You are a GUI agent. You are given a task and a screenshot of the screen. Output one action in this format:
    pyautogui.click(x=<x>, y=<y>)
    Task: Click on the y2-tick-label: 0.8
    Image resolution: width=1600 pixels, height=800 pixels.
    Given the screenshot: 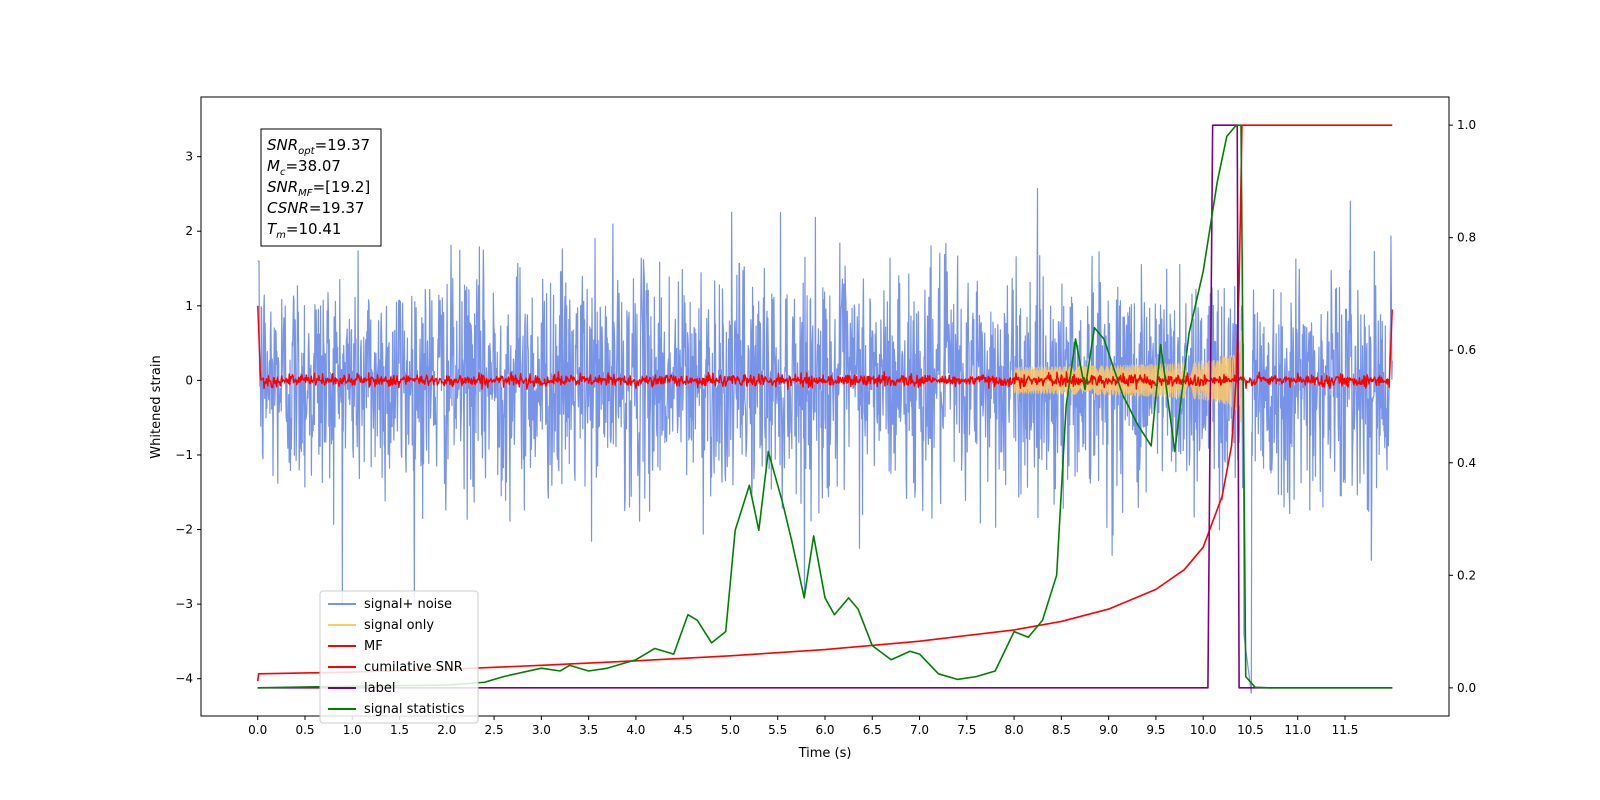 What is the action you would take?
    pyautogui.click(x=1466, y=238)
    